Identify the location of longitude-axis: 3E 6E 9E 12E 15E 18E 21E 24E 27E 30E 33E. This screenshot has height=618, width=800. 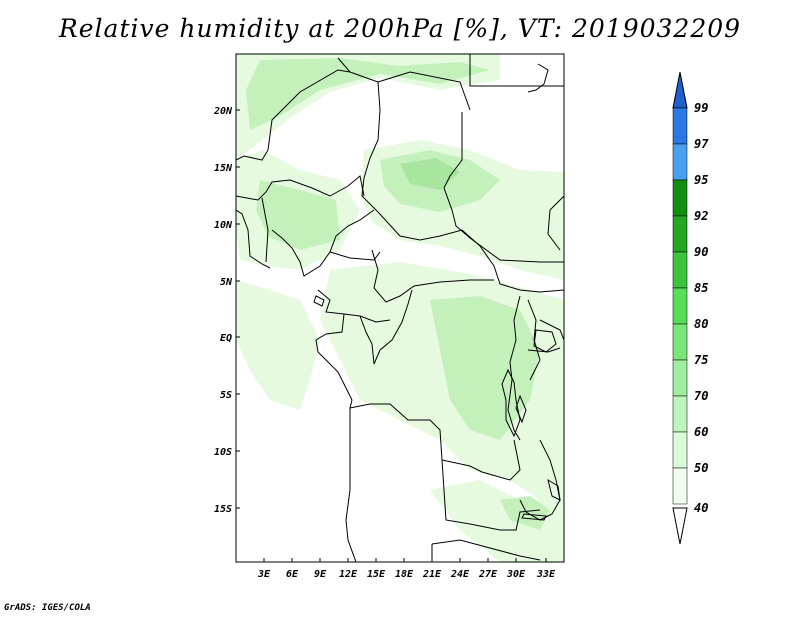
(406, 574).